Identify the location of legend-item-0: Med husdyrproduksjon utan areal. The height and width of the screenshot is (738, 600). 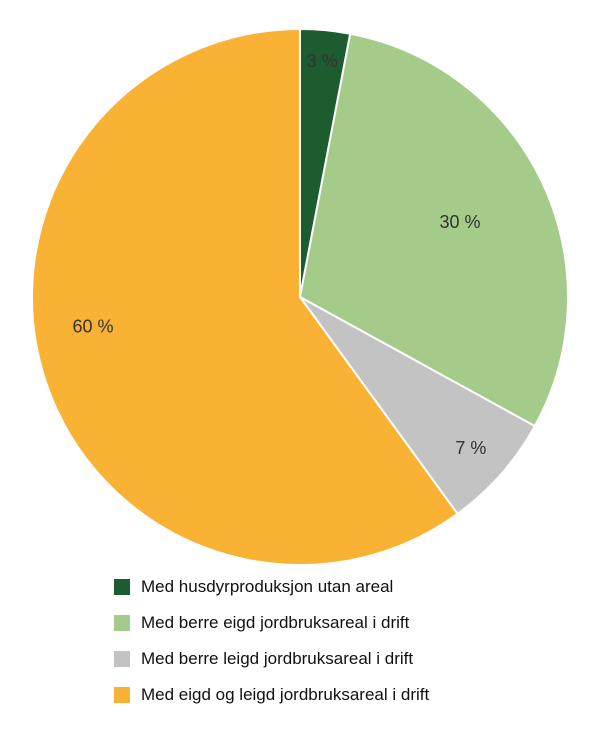
(357, 587).